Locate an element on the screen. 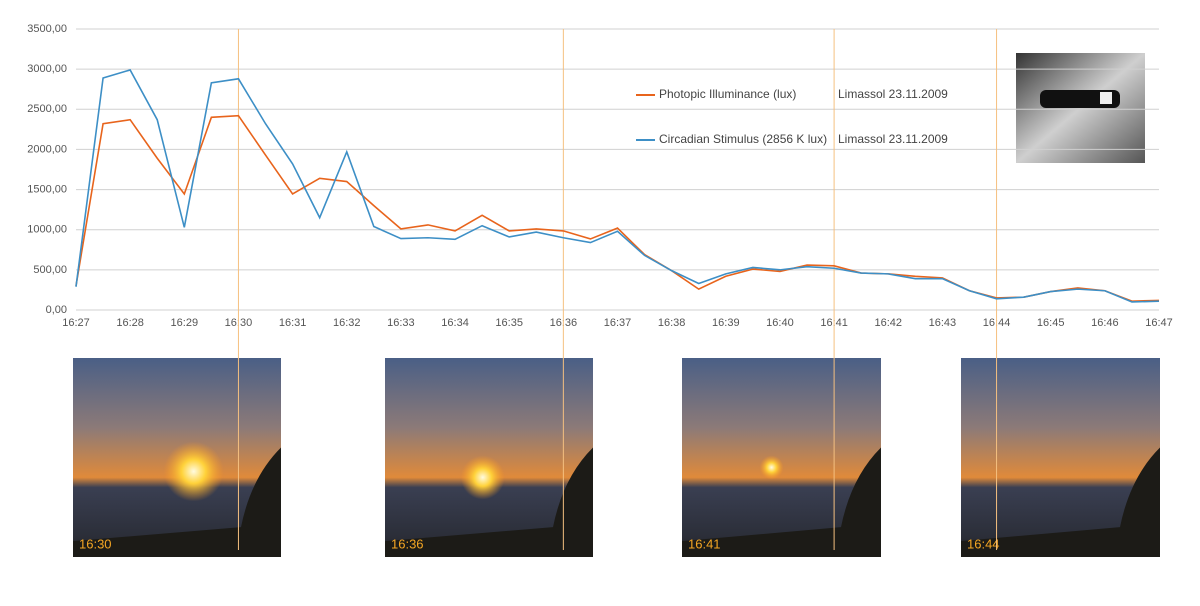  y-tick-label: 0,00 is located at coordinates (56, 310).